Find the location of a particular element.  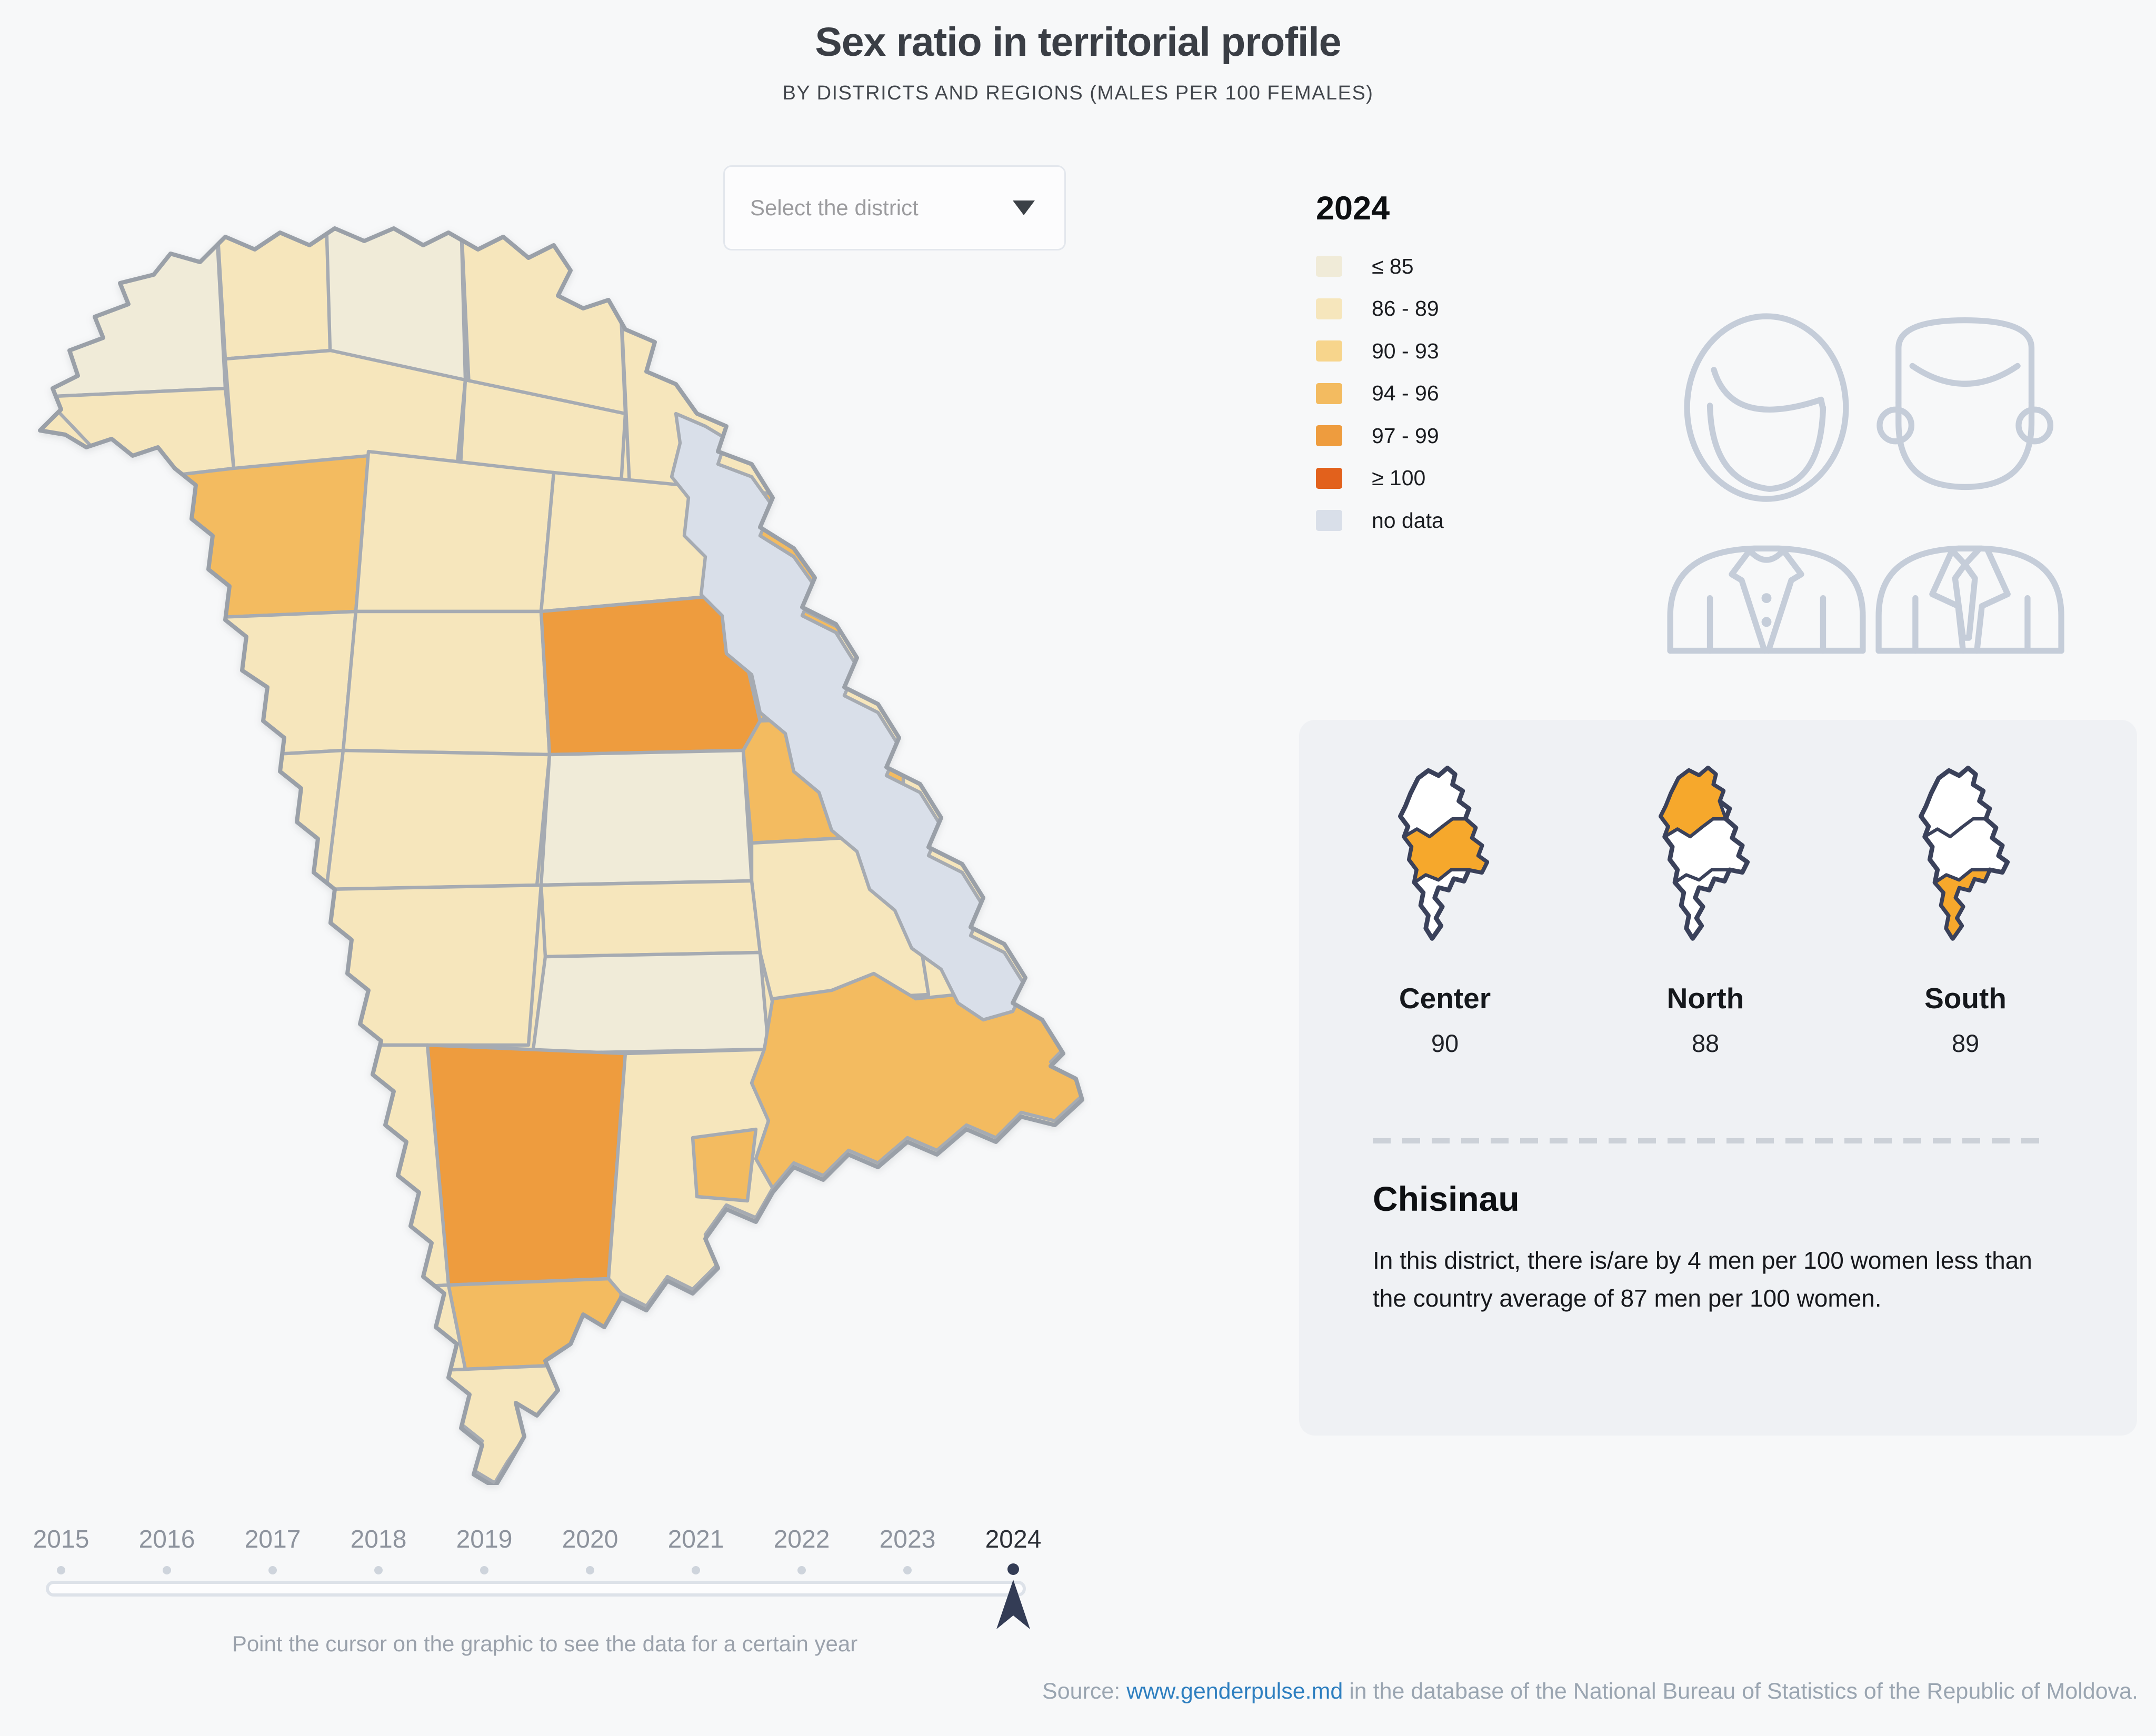

region-card-north: North 88 is located at coordinates (1706, 908).